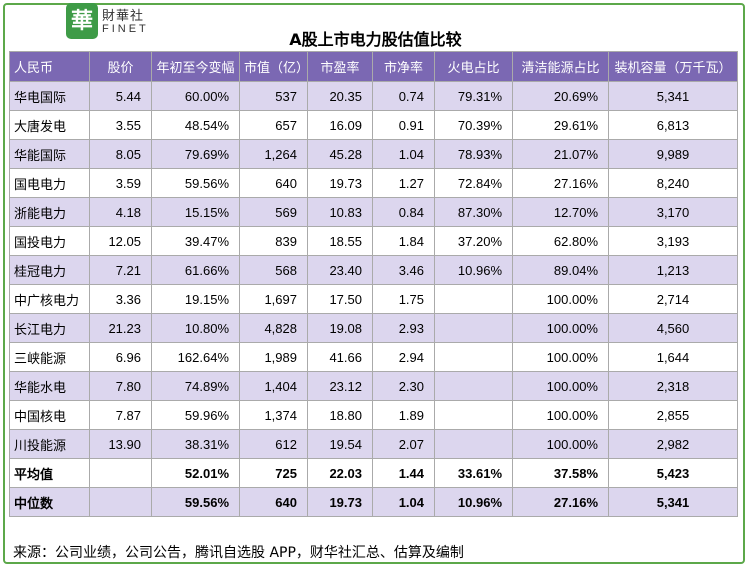 Image resolution: width=751 pixels, height=569 pixels. Describe the element at coordinates (403, 502) in the screenshot. I see `table-cell: 1.04` at that location.